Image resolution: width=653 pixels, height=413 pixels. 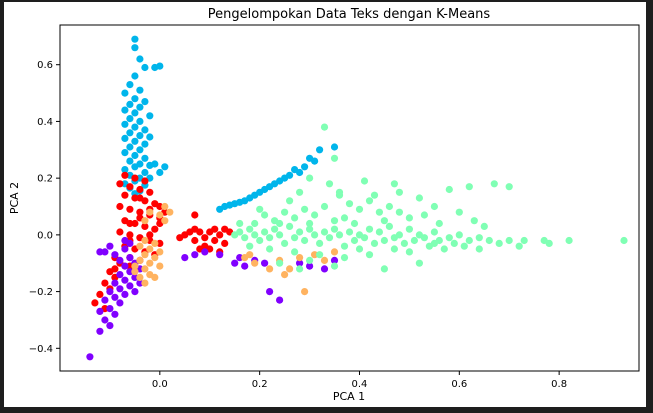 What do you see at coordinates (45, 179) in the screenshot?
I see `y-tick-label: 0.2` at bounding box center [45, 179].